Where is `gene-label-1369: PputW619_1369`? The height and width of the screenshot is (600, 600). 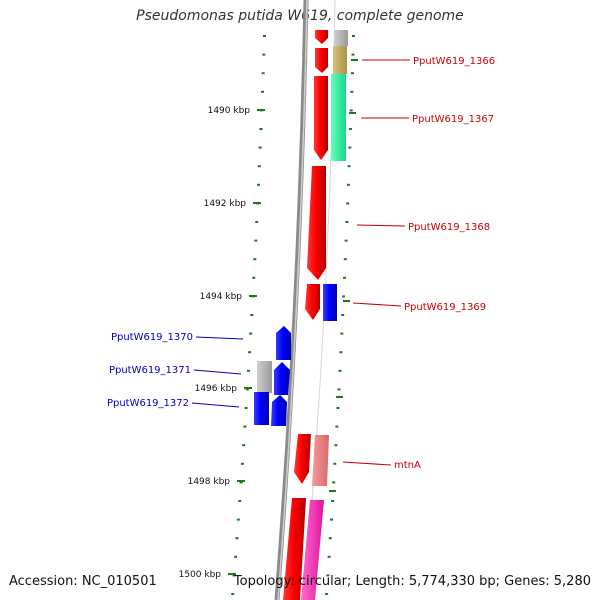
gene-label-1369: PputW619_1369 is located at coordinates (419, 307).